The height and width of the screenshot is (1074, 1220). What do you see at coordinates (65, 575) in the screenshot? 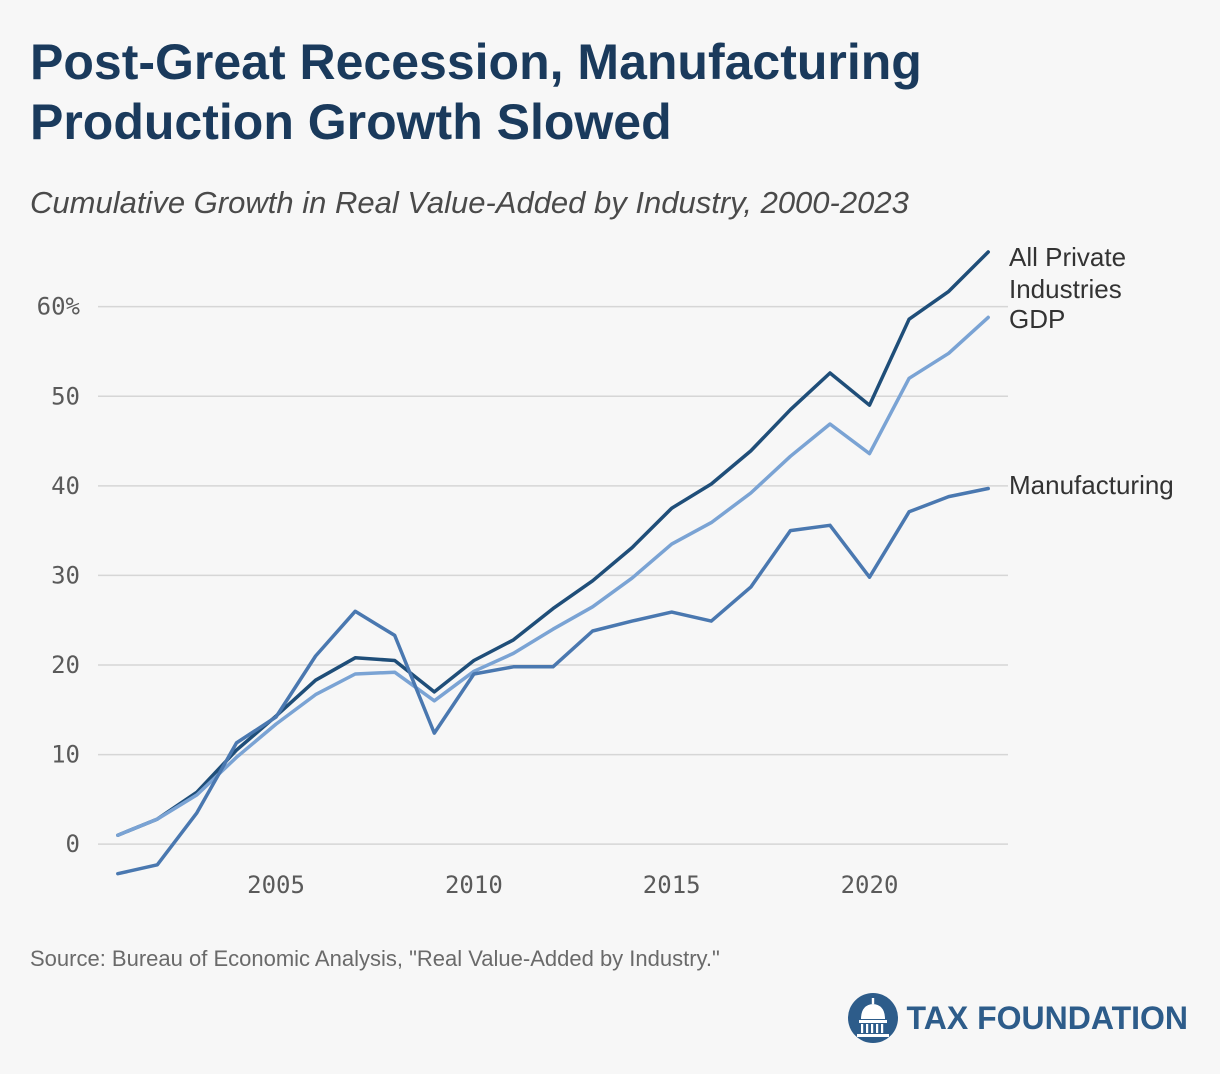
I see `y-tick-label: 30` at bounding box center [65, 575].